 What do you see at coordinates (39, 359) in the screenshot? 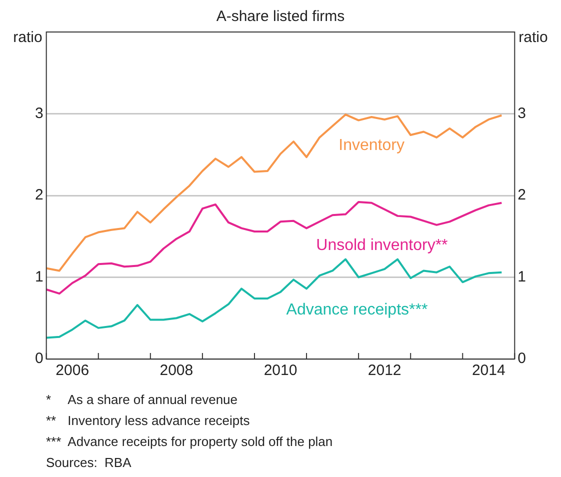
I see `y-tick-label: 0` at bounding box center [39, 359].